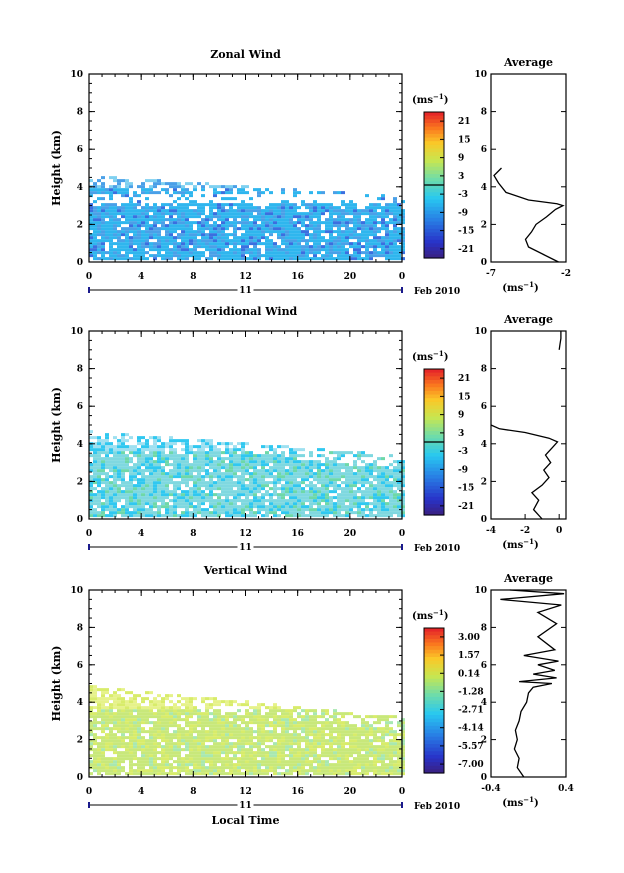 The height and width of the screenshot is (873, 624). What do you see at coordinates (434, 241) in the screenshot?
I see `colorbar-segment` at bounding box center [434, 241].